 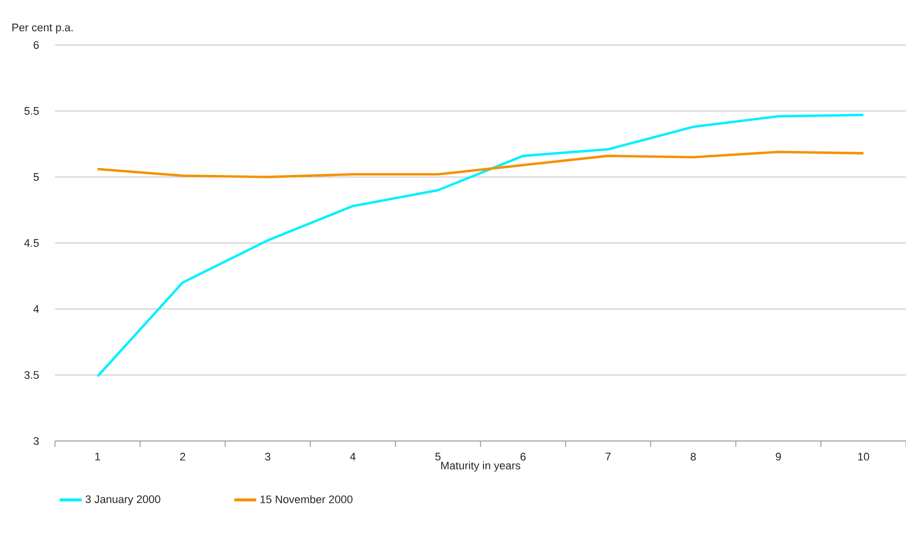 What do you see at coordinates (864, 456) in the screenshot?
I see `x-tick-label: 10` at bounding box center [864, 456].